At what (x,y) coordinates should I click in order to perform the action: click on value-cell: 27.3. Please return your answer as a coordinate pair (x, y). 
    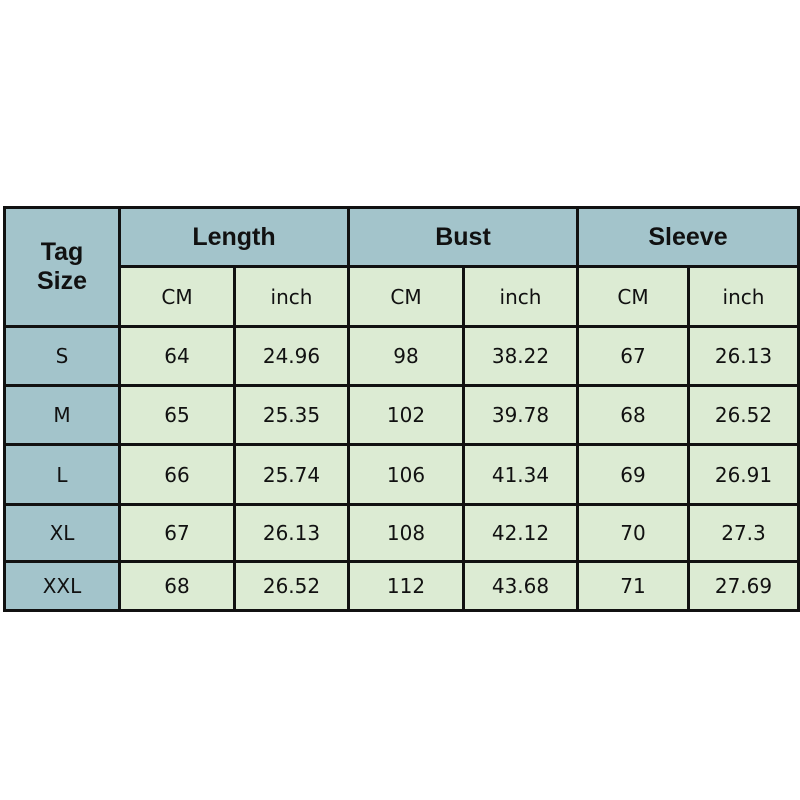
    Looking at the image, I should click on (743, 533).